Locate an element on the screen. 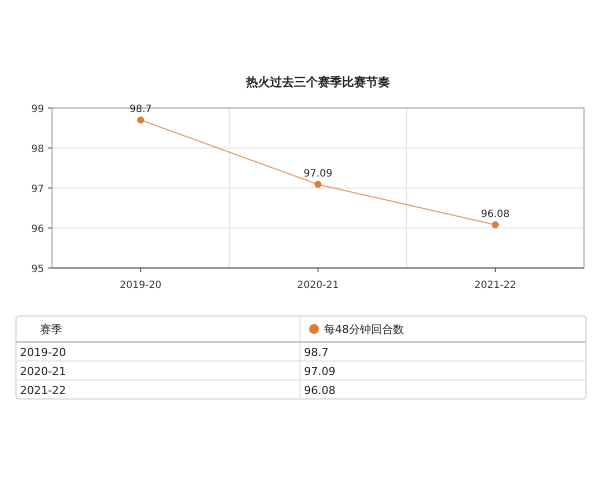 This screenshot has width=600, height=480. y-tick-label: 96 is located at coordinates (37, 229).